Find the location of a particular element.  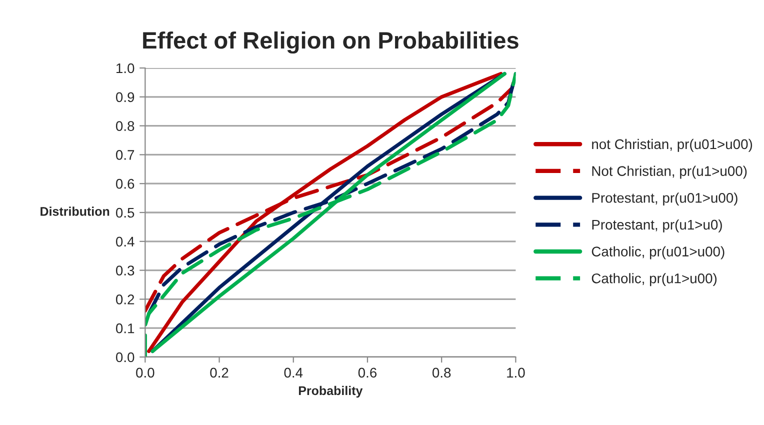

x-tick-label: 0.8 is located at coordinates (441, 373).